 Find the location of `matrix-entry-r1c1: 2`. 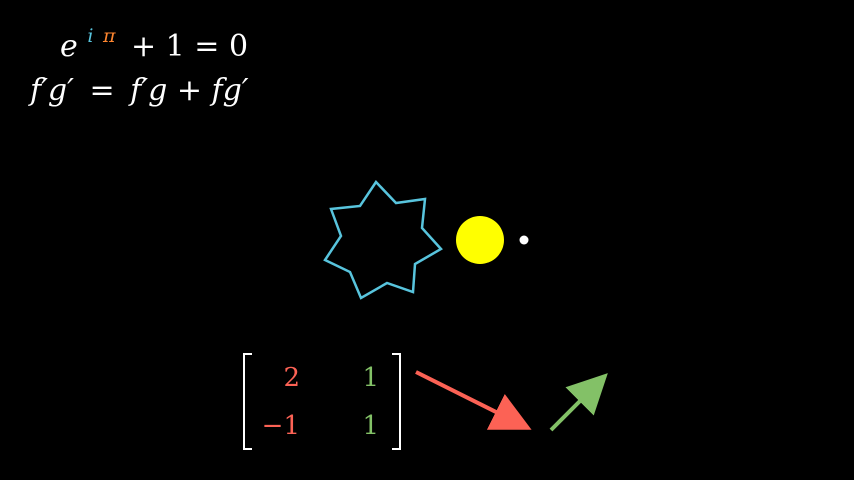

matrix-entry-r1c1: 2 is located at coordinates (291, 378).